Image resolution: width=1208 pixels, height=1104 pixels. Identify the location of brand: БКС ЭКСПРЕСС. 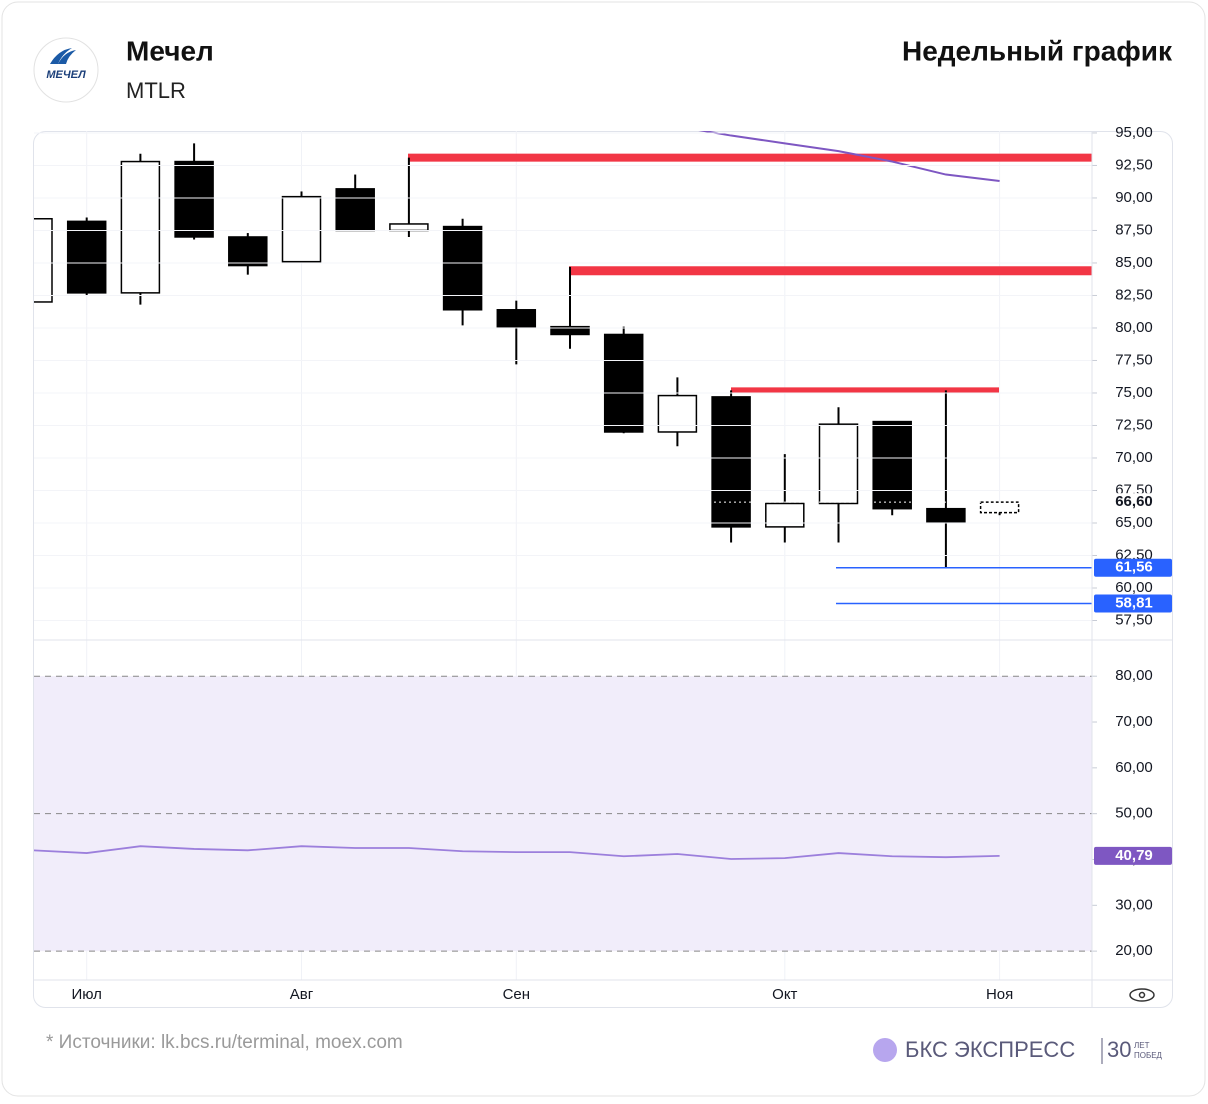
(990, 1049).